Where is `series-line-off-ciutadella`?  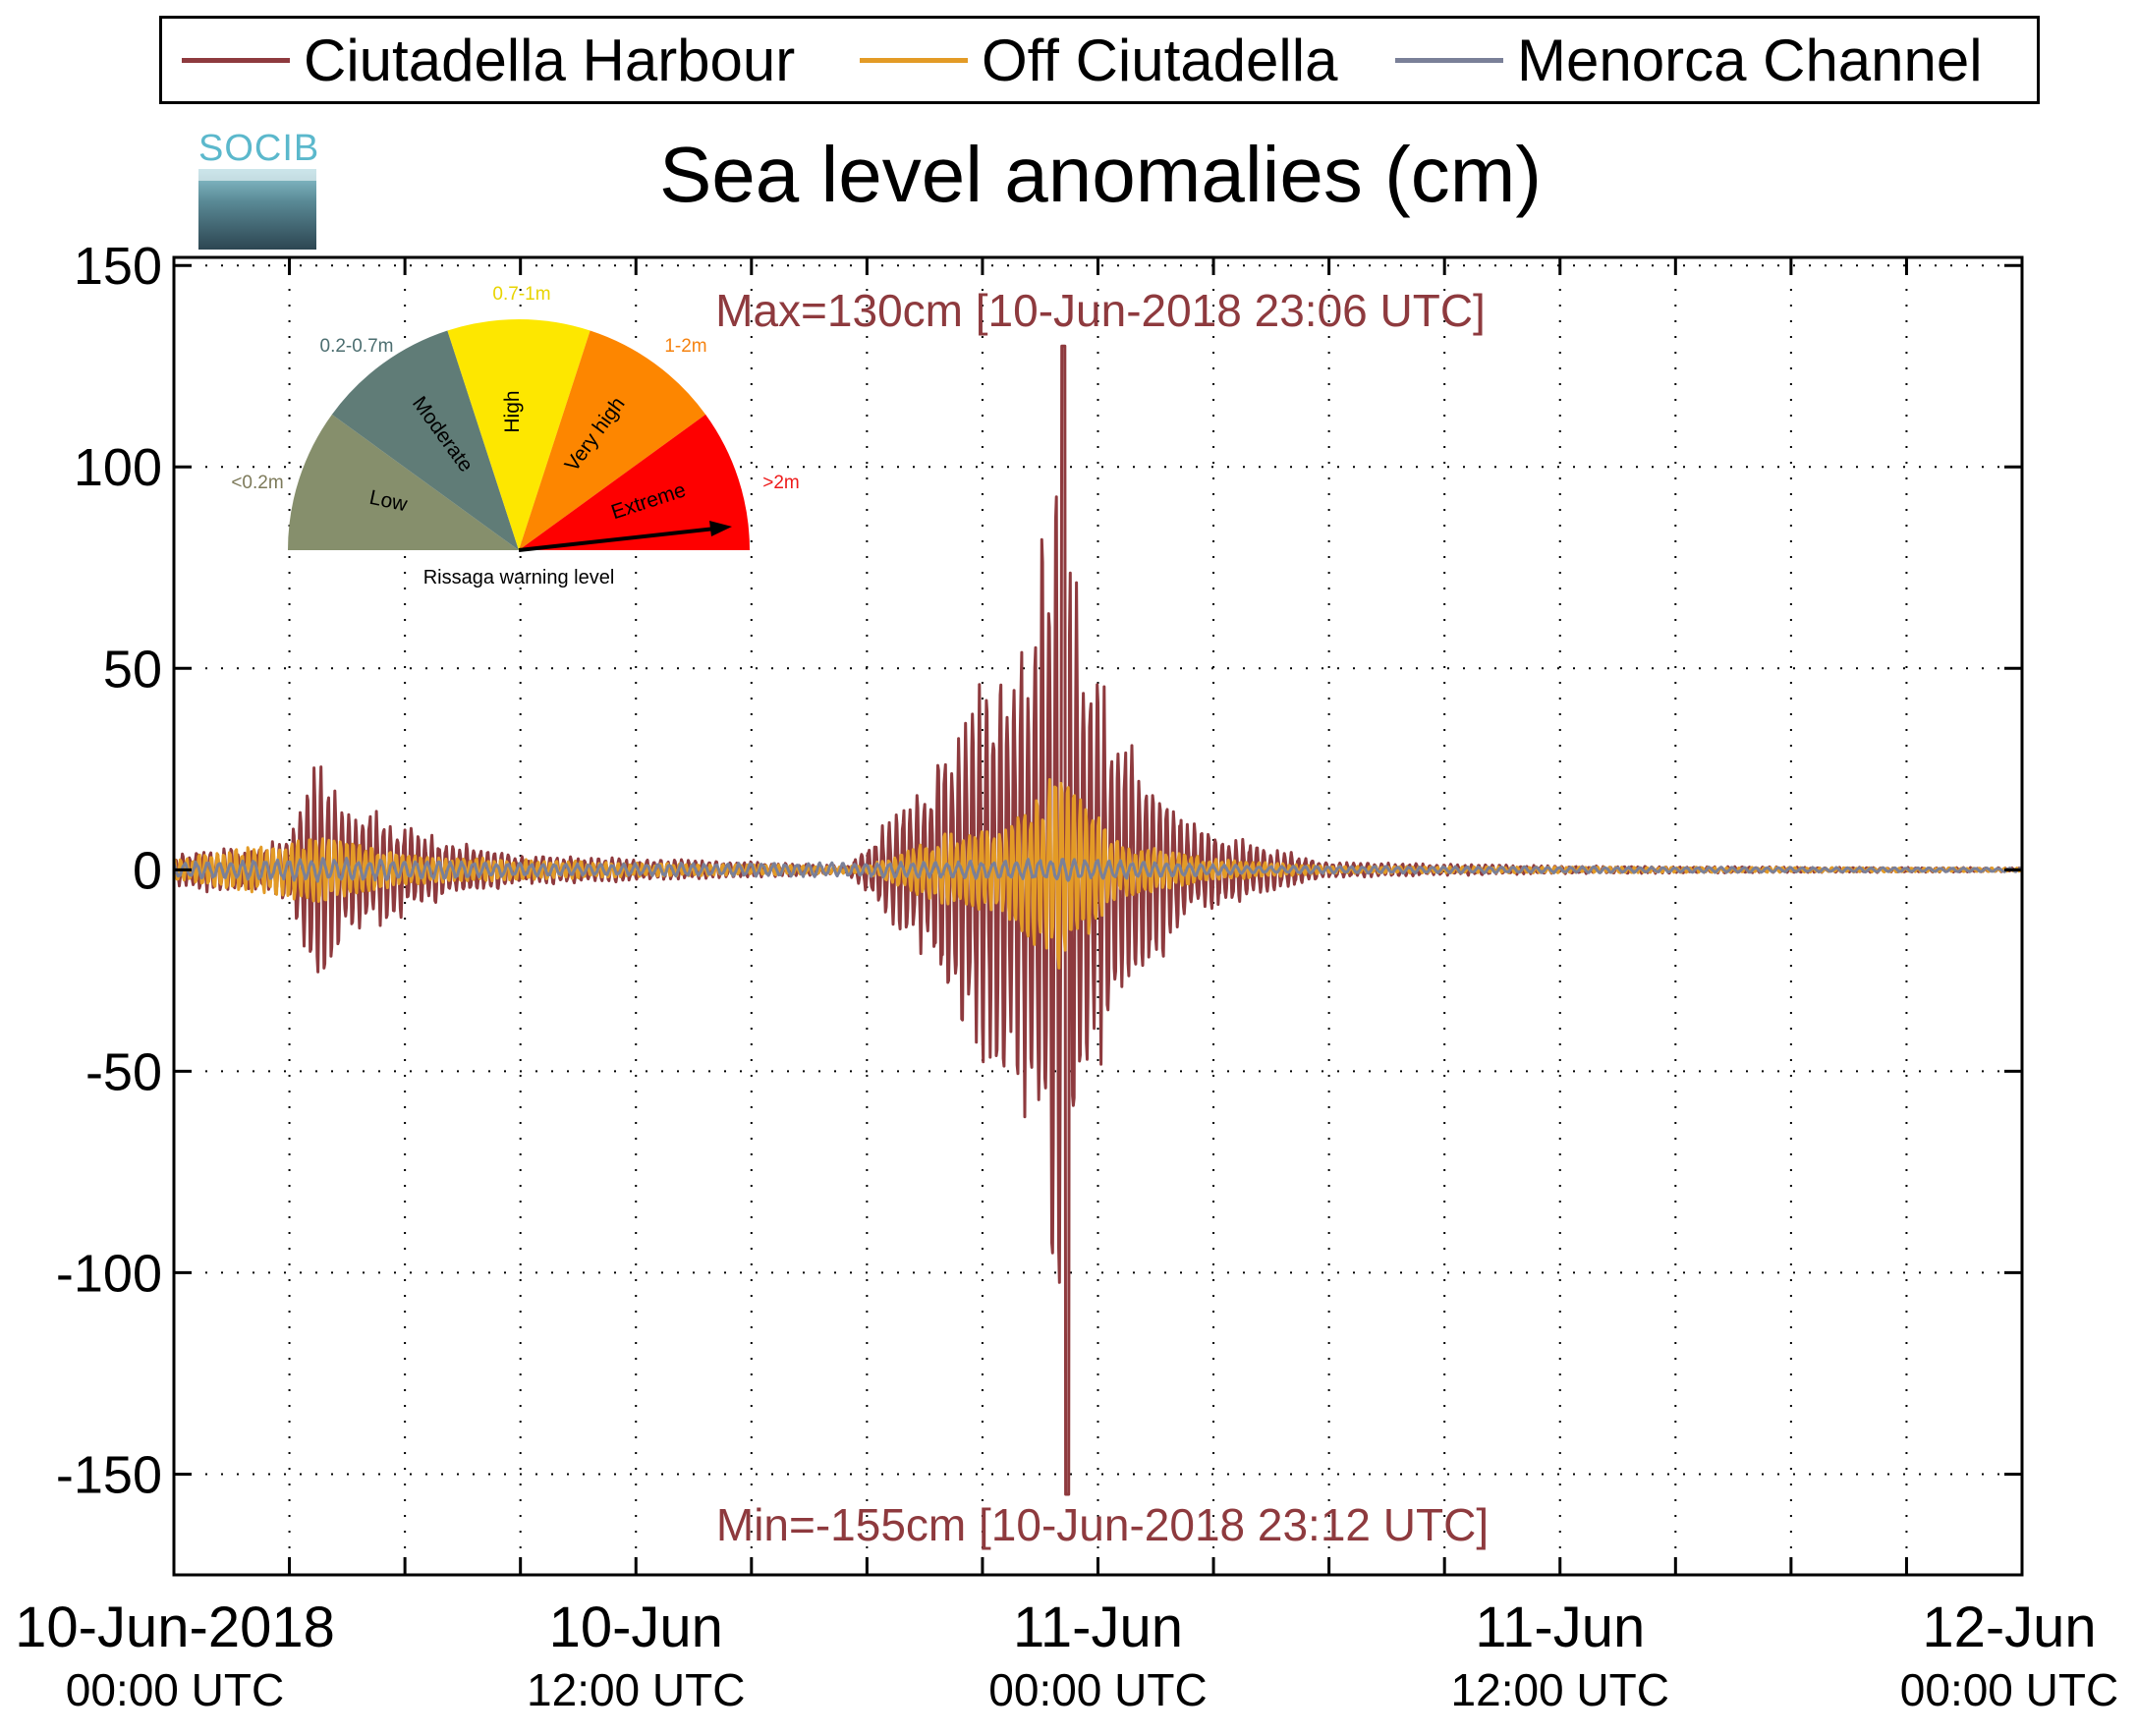 series-line-off-ciutadella is located at coordinates (1098, 874).